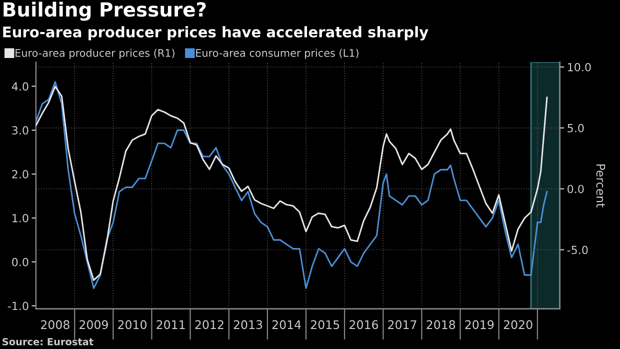 The image size is (620, 349). I want to click on y2-tick-label: 5.0, so click(576, 128).